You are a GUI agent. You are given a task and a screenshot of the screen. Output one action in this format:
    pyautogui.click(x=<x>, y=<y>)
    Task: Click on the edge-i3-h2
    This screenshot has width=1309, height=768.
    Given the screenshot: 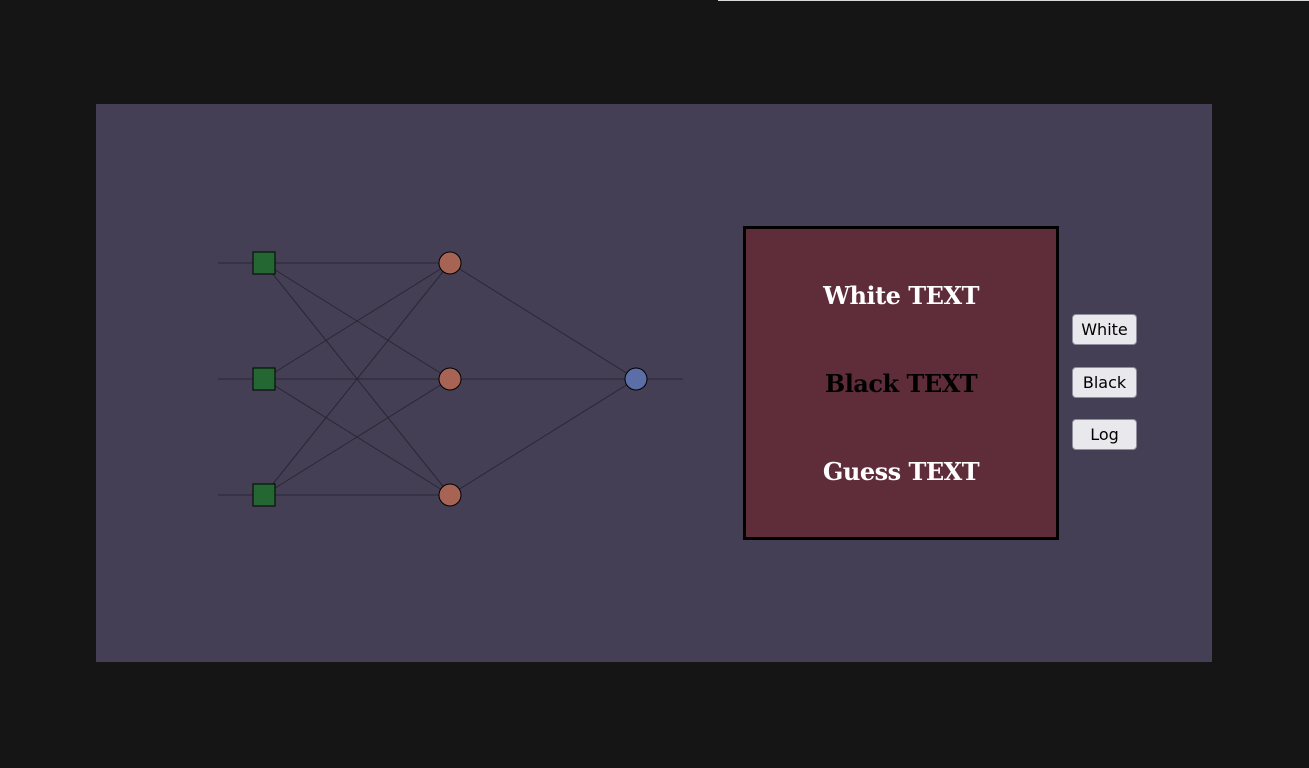 What is the action you would take?
    pyautogui.click(x=357, y=437)
    